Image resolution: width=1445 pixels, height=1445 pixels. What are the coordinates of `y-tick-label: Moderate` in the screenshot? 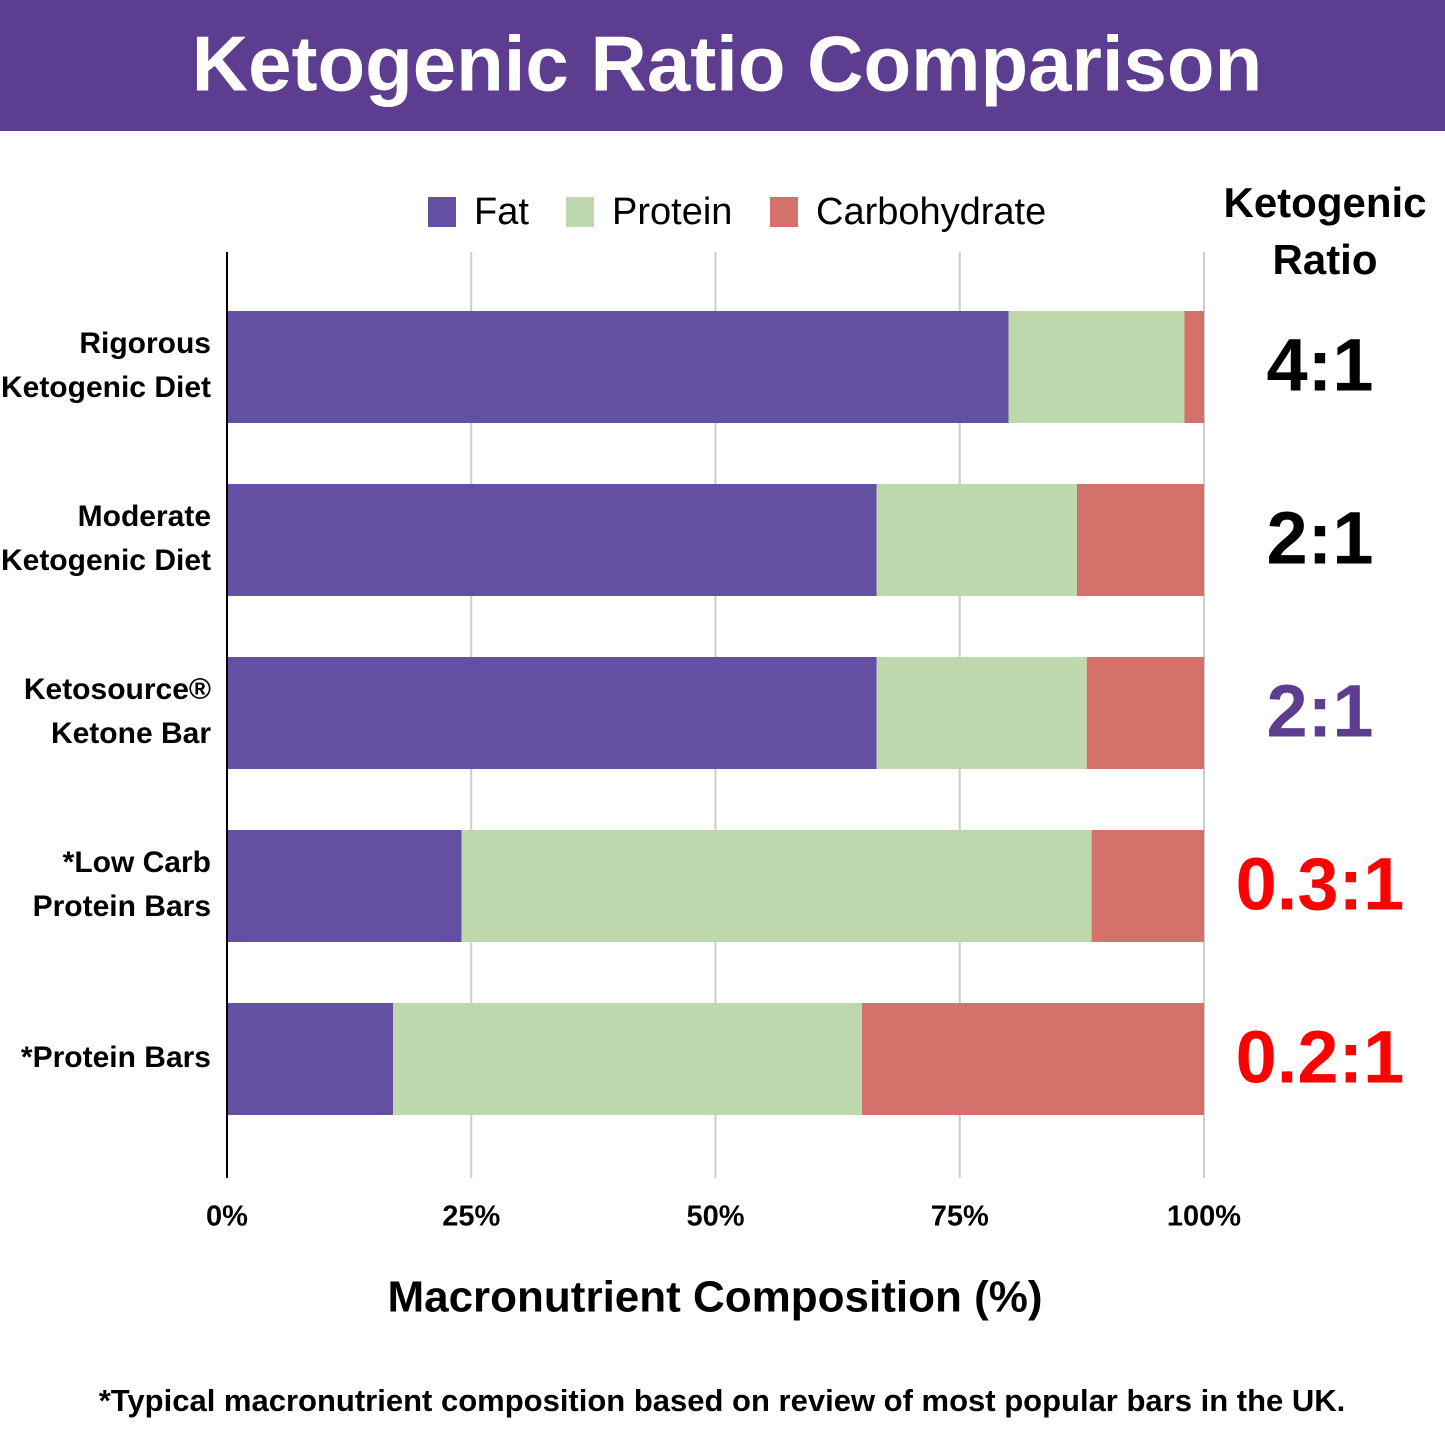 It's located at (144, 516).